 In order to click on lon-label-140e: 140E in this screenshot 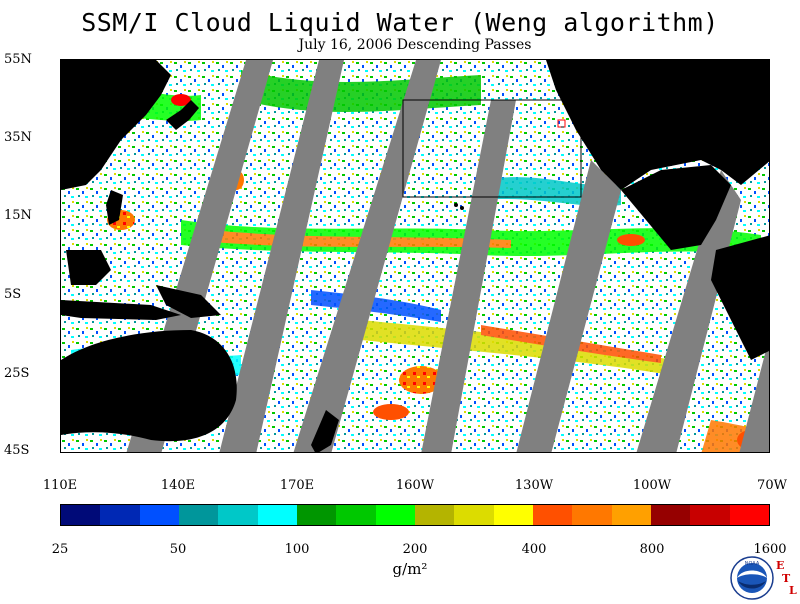, I will do `click(178, 485)`.